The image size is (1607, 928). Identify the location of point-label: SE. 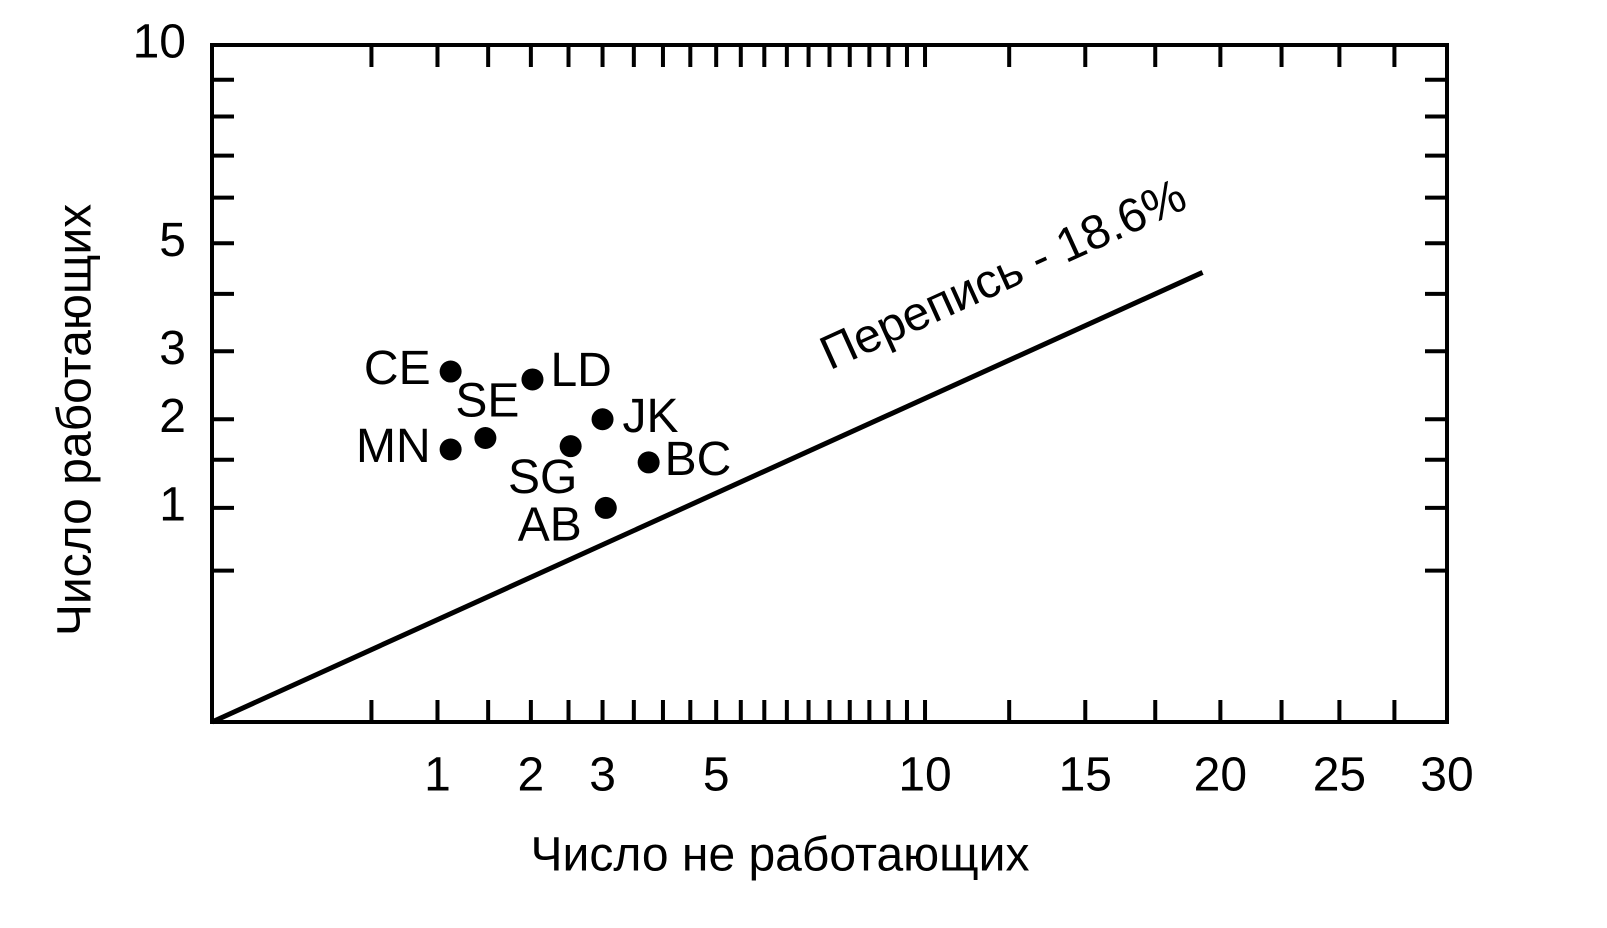
(487, 401).